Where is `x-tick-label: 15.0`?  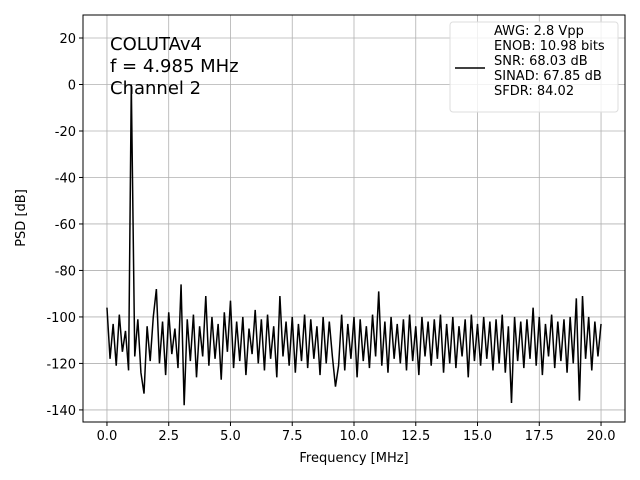 x-tick-label: 15.0 is located at coordinates (477, 436).